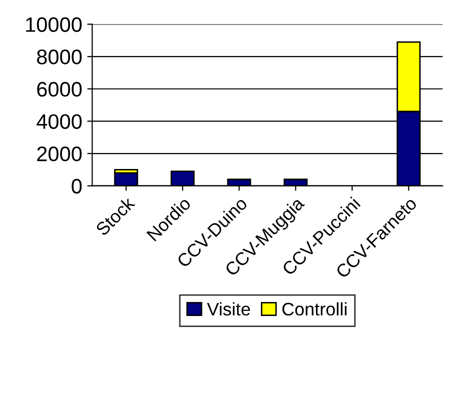 Image resolution: width=461 pixels, height=404 pixels. I want to click on legend-label: Controlli, so click(314, 309).